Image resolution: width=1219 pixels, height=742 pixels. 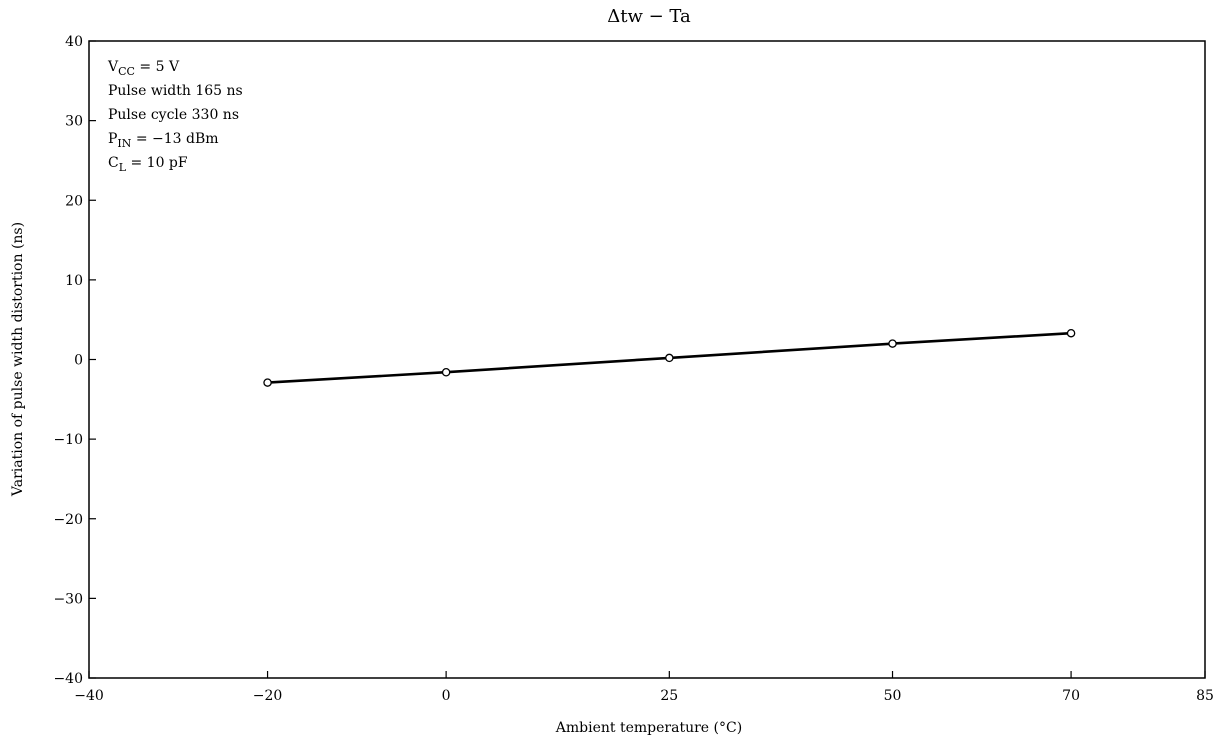 What do you see at coordinates (74, 122) in the screenshot?
I see `y-tick-label: 30` at bounding box center [74, 122].